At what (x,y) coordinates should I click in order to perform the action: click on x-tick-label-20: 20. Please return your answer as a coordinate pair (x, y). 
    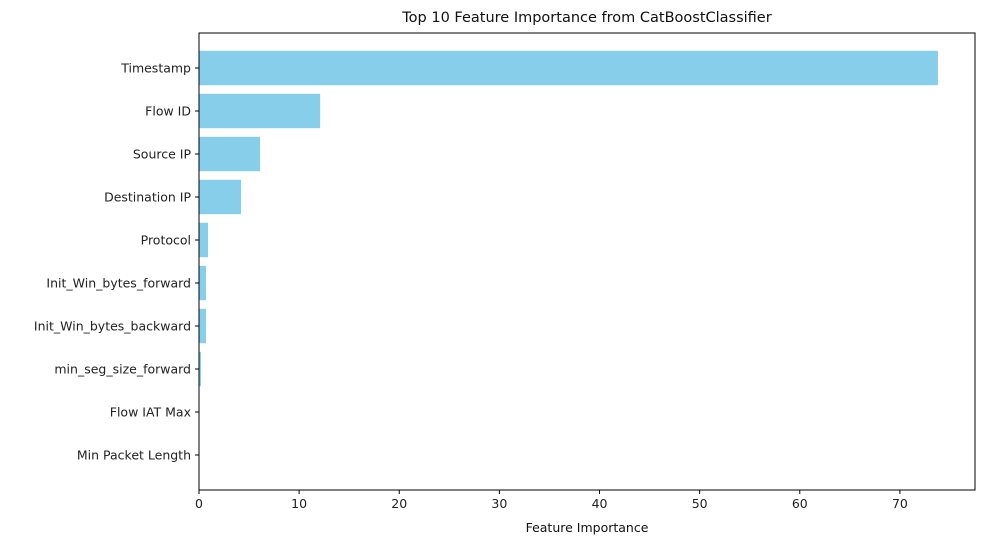
    Looking at the image, I should click on (399, 503).